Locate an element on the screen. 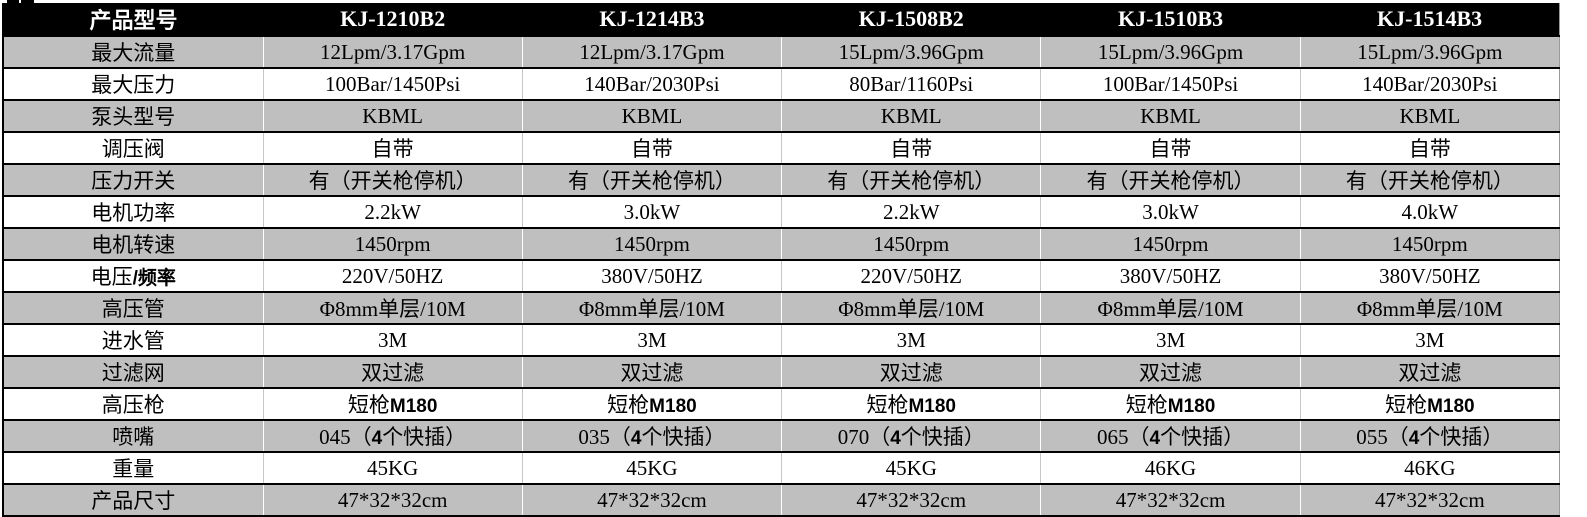 The image size is (1587, 517). header-label: 产品型号 is located at coordinates (133, 19).